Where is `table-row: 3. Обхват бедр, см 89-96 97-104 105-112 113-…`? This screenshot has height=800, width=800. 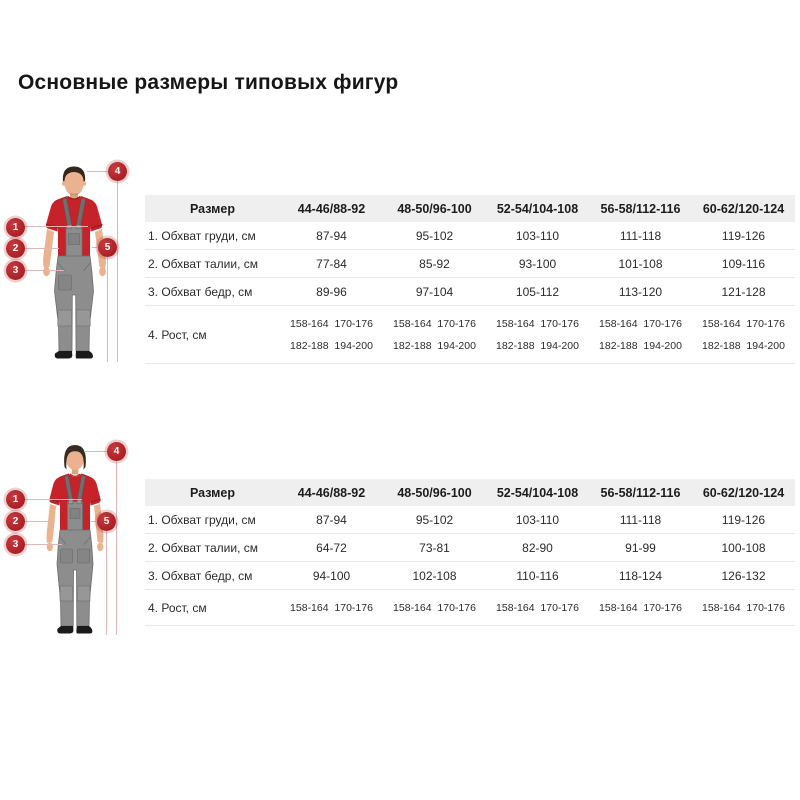 table-row: 3. Обхват бедр, см 89-96 97-104 105-112 113-… is located at coordinates (470, 291).